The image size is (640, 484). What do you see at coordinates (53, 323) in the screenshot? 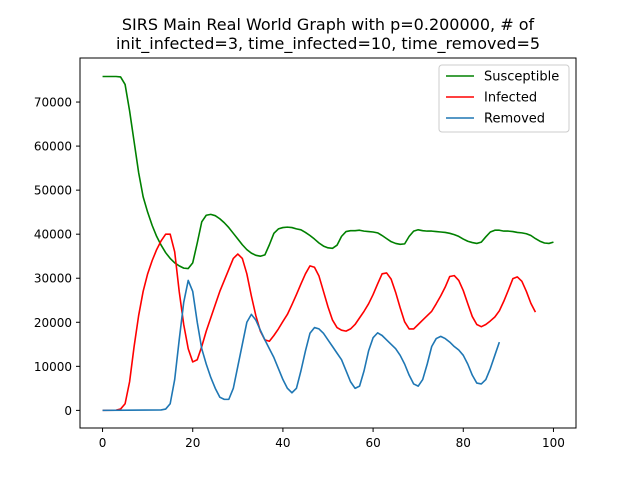
I see `y-tick-label: 20000` at bounding box center [53, 323].